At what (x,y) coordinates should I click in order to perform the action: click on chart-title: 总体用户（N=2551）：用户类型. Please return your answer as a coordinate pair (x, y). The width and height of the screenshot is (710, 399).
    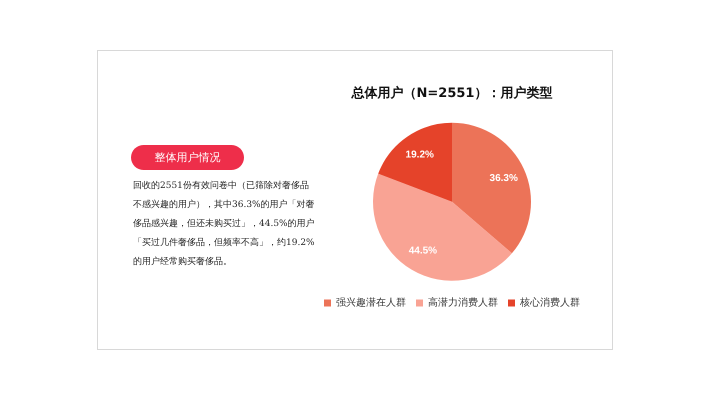
    Looking at the image, I should click on (451, 93).